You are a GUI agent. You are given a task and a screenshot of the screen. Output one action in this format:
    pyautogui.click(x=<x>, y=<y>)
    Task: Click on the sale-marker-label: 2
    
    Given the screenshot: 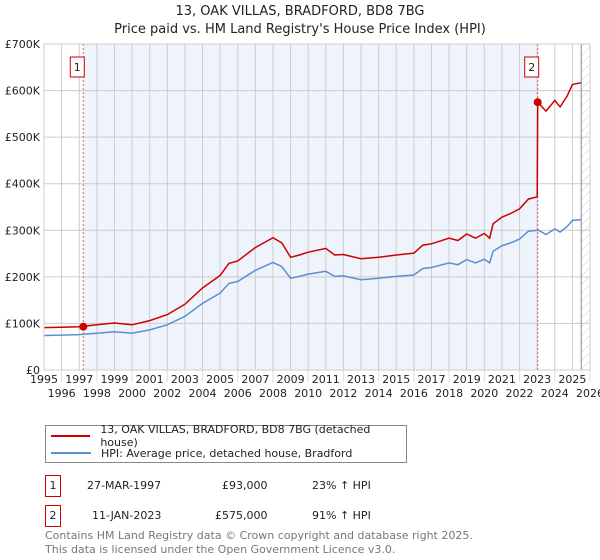 What is the action you would take?
    pyautogui.click(x=531, y=67)
    